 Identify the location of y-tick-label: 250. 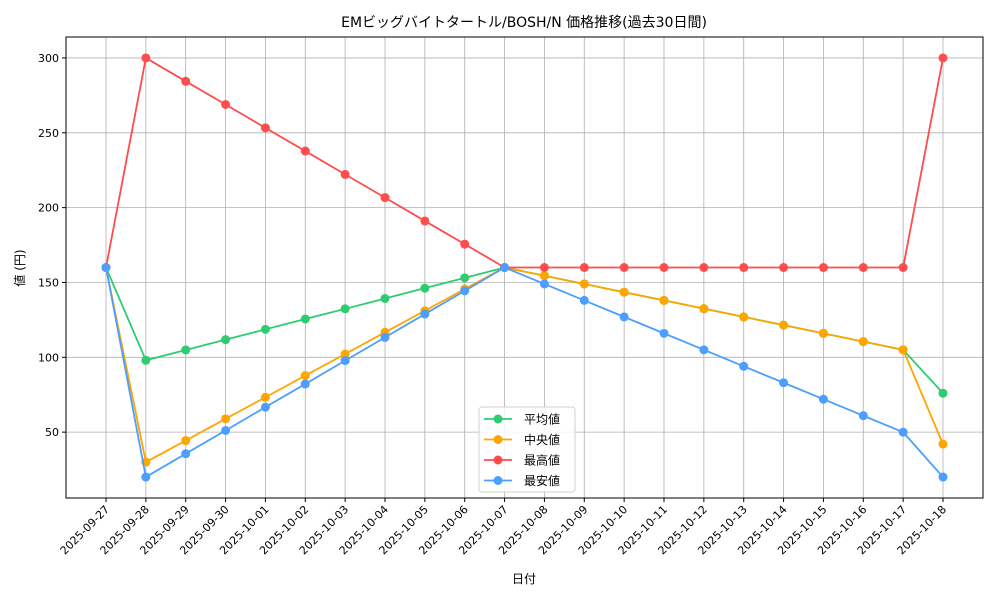
(48, 133).